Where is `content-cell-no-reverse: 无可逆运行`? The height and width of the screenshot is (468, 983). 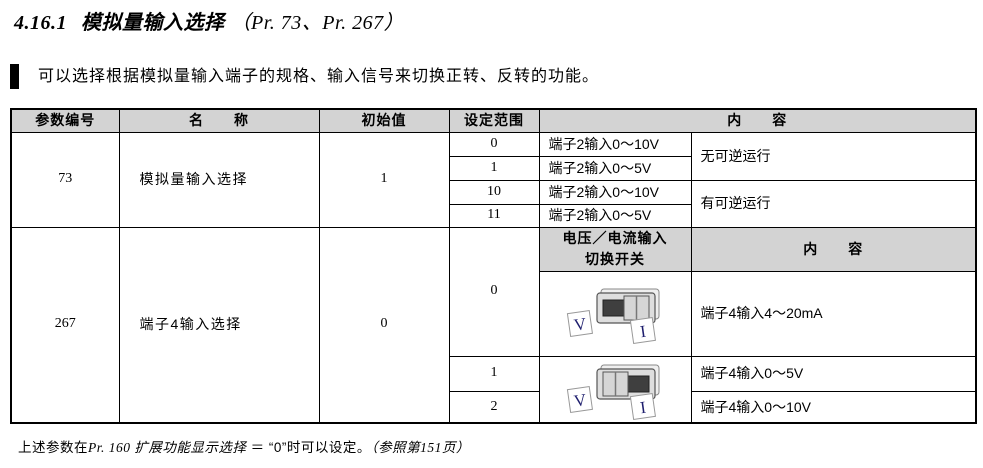 content-cell-no-reverse: 无可逆运行 is located at coordinates (833, 156).